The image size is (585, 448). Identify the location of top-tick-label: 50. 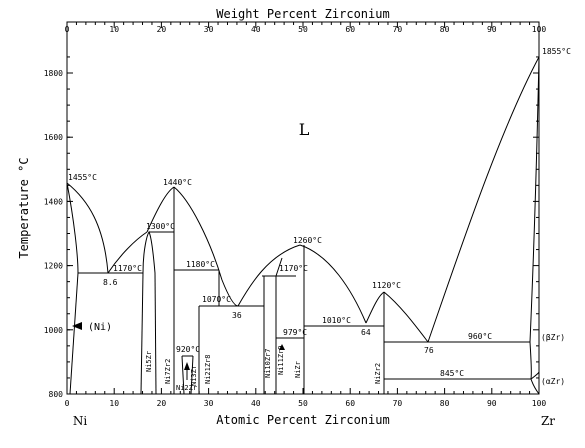
(303, 29).